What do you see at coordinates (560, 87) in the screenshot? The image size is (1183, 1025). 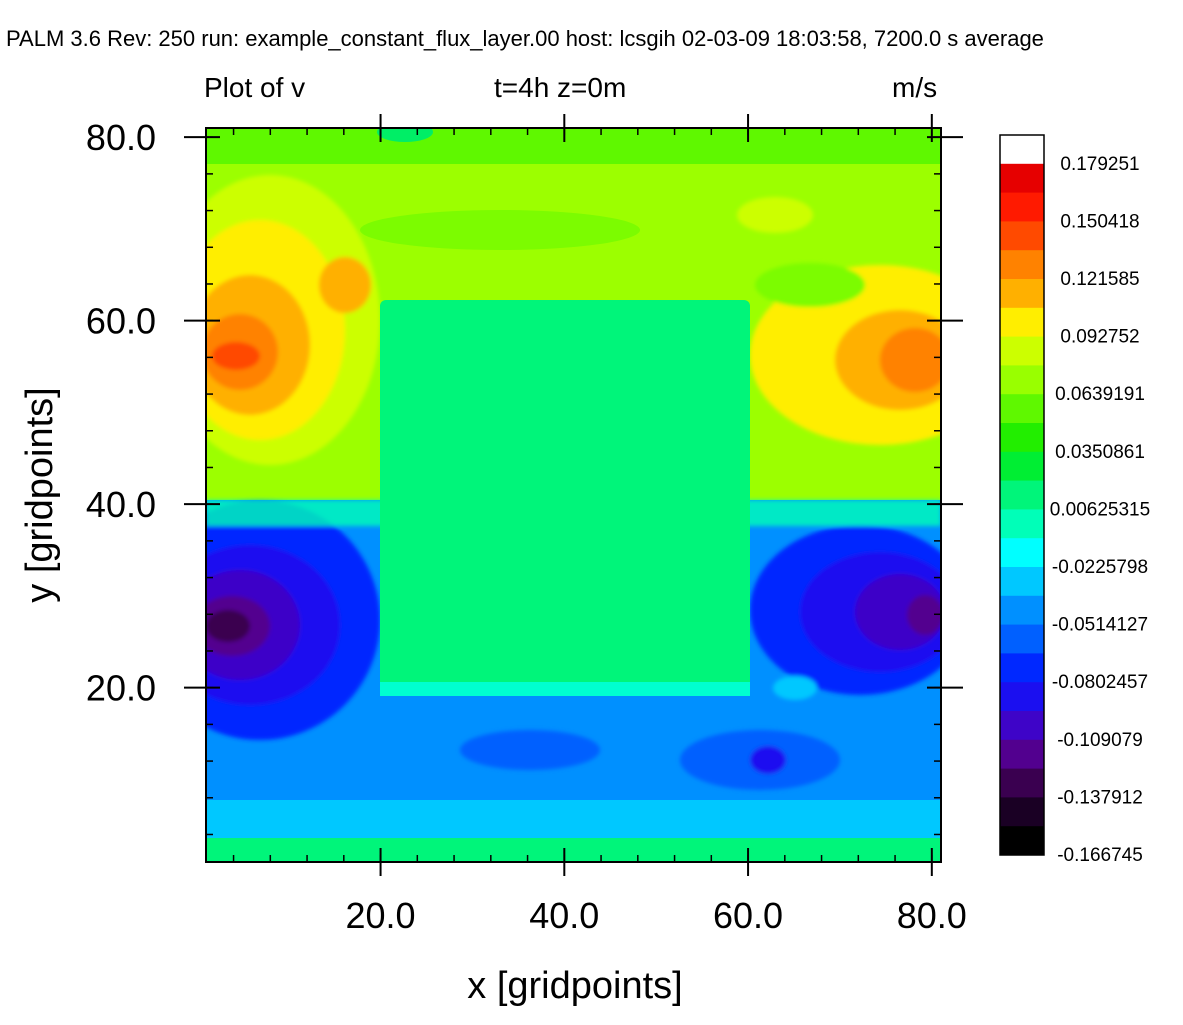 I see `time-height-label: t=4h z=0m` at bounding box center [560, 87].